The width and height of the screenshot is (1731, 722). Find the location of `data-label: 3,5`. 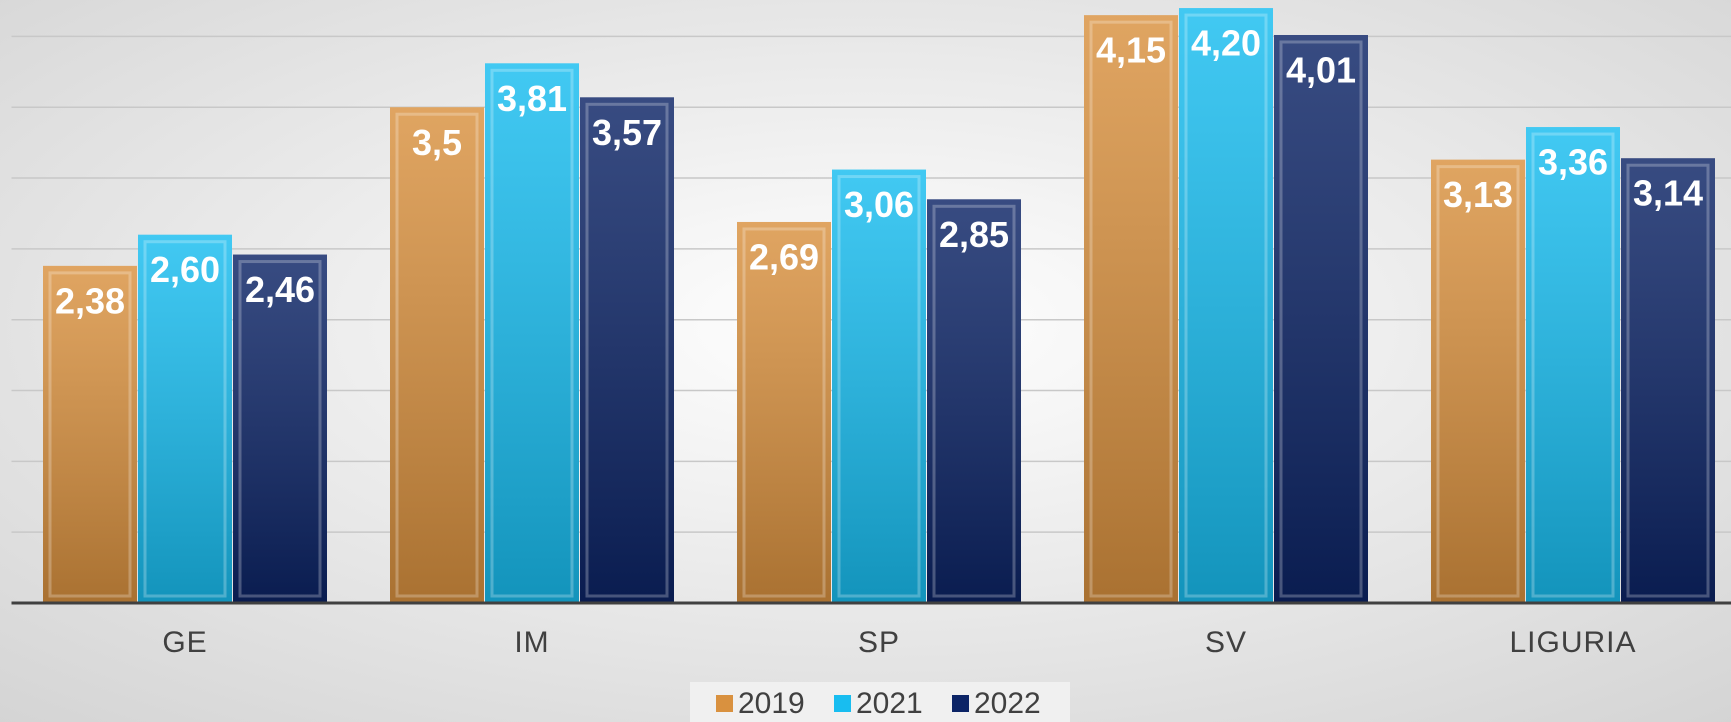

data-label: 3,5 is located at coordinates (437, 142).